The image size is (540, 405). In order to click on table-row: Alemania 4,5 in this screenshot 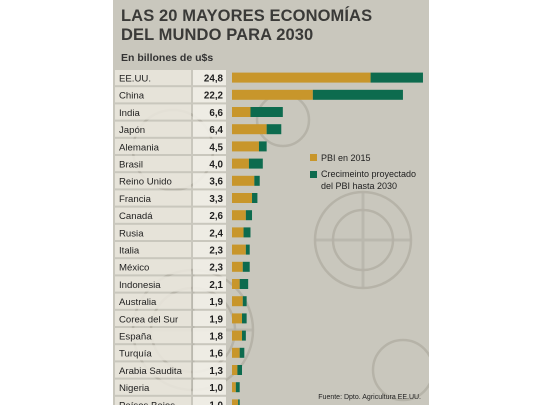, I will do `click(191, 146)`.